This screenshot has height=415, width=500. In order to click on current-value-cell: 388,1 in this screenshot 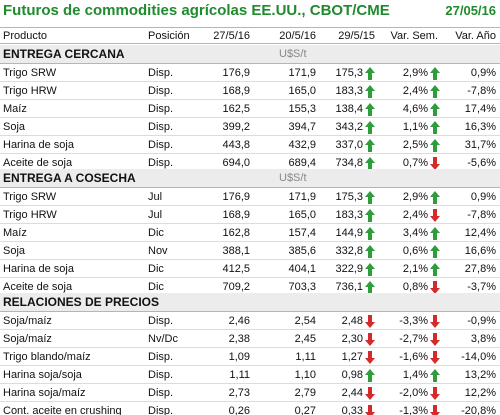, I will do `click(236, 251)`.